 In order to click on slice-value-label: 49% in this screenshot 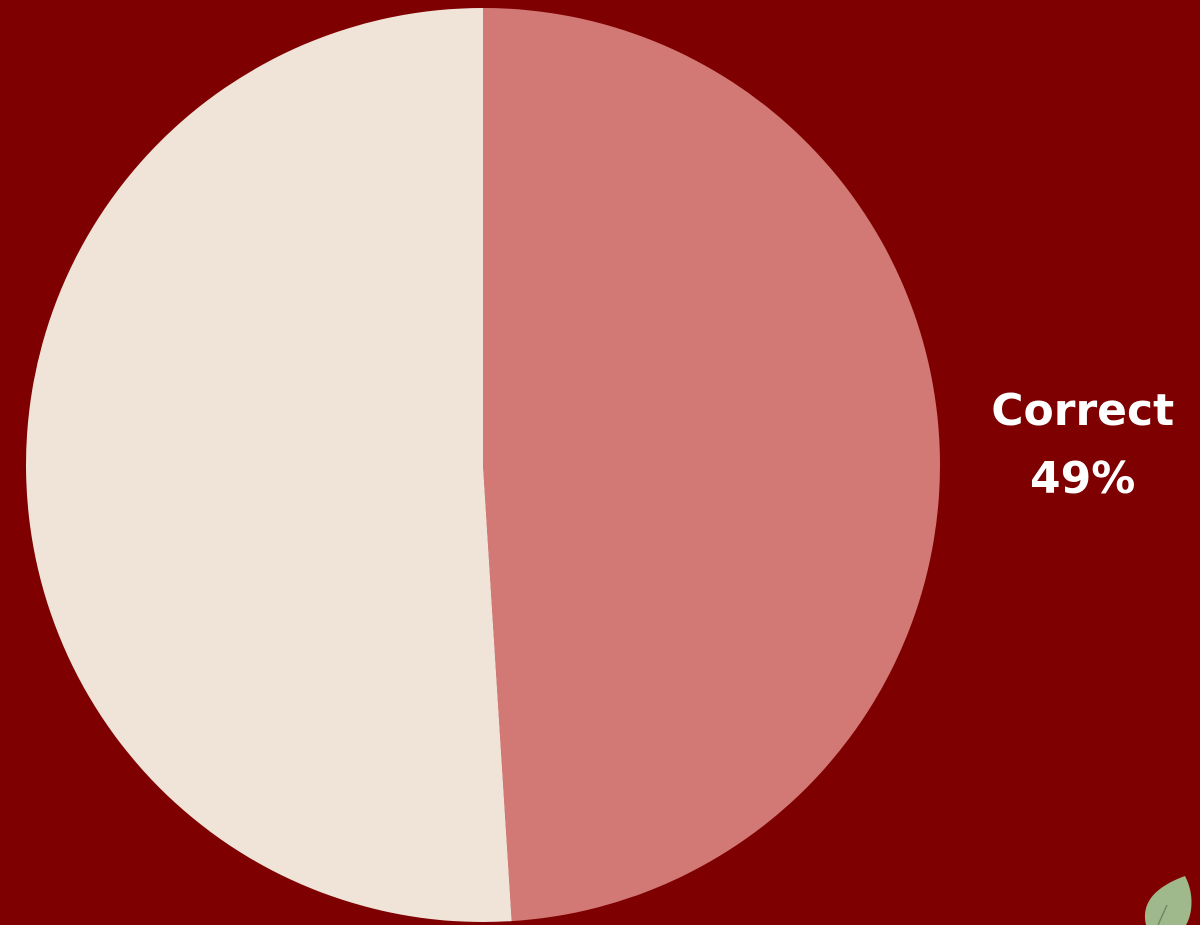, I will do `click(1082, 478)`.